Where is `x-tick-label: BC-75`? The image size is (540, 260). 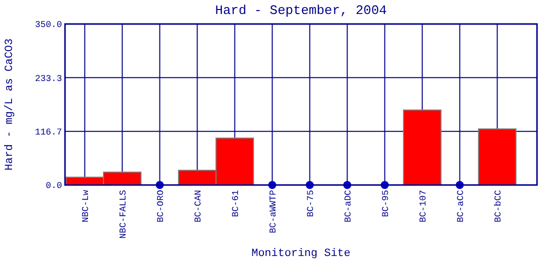 x-tick-label: BC-75 is located at coordinates (311, 204).